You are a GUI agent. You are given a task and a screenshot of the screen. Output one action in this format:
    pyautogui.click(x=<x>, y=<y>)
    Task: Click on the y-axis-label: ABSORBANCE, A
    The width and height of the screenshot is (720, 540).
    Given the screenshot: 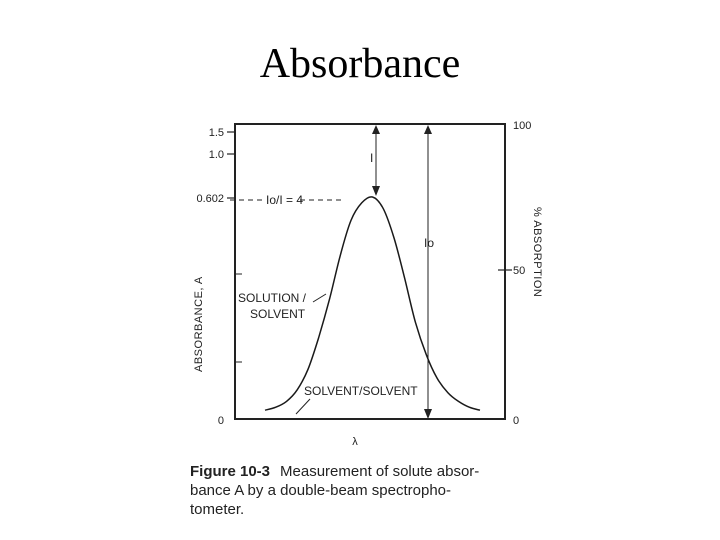 What is the action you would take?
    pyautogui.click(x=199, y=324)
    